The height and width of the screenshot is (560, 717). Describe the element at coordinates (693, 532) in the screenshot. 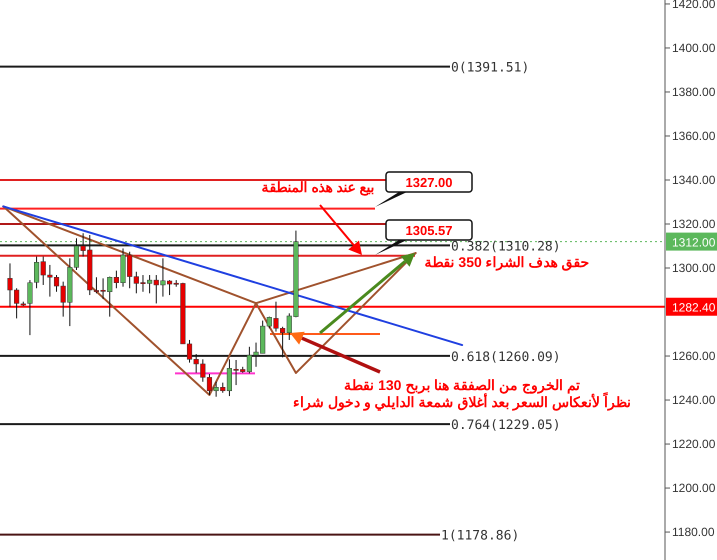

I see `y-tick-label: 1180.00` at that location.